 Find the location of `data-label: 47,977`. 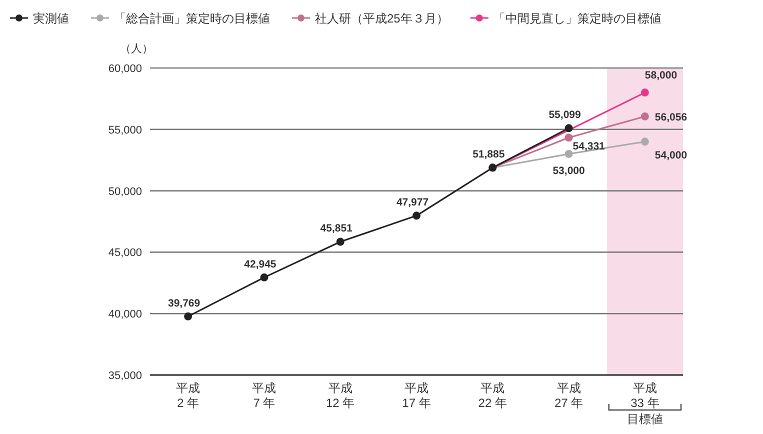

data-label: 47,977 is located at coordinates (412, 202).